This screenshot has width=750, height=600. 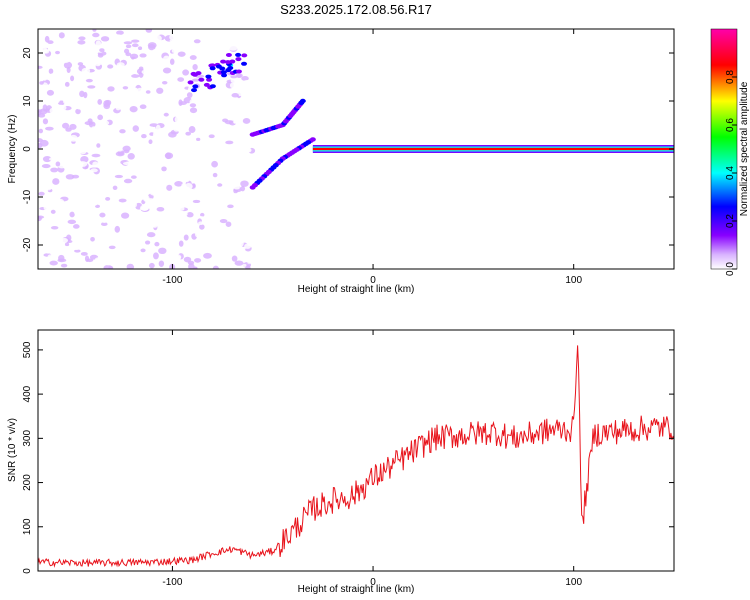 What do you see at coordinates (356, 9) in the screenshot?
I see `figure-title: S233.2025.172.08.56.R17` at bounding box center [356, 9].